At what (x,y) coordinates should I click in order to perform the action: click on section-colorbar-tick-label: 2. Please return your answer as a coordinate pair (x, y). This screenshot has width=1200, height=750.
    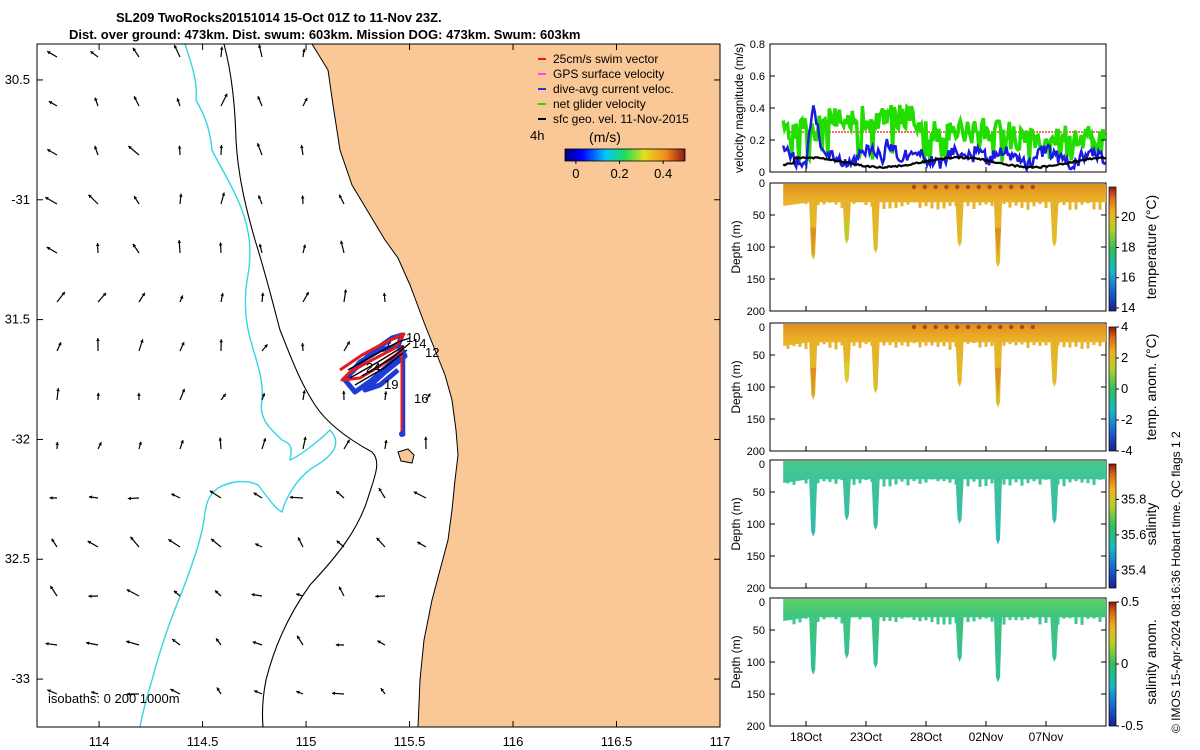
    Looking at the image, I should click on (1124, 357).